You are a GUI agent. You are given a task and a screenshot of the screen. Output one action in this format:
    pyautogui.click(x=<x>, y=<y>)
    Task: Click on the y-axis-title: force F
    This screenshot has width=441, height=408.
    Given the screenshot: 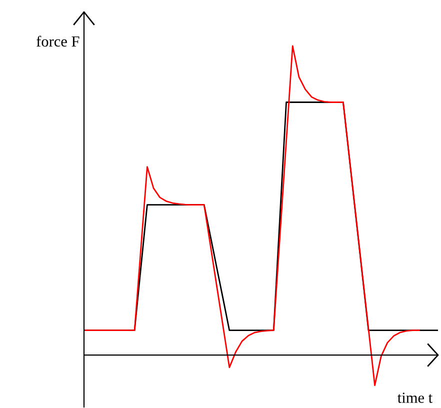 What is the action you would take?
    pyautogui.click(x=58, y=41)
    